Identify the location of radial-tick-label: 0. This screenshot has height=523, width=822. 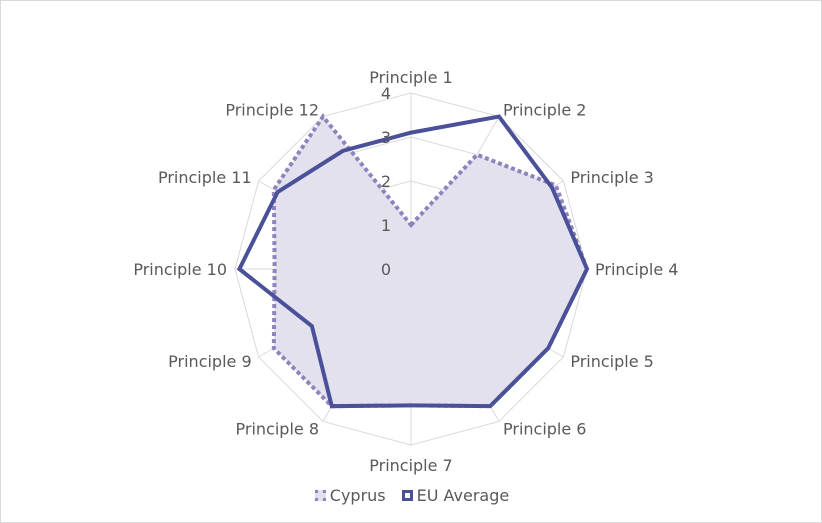
(386, 269).